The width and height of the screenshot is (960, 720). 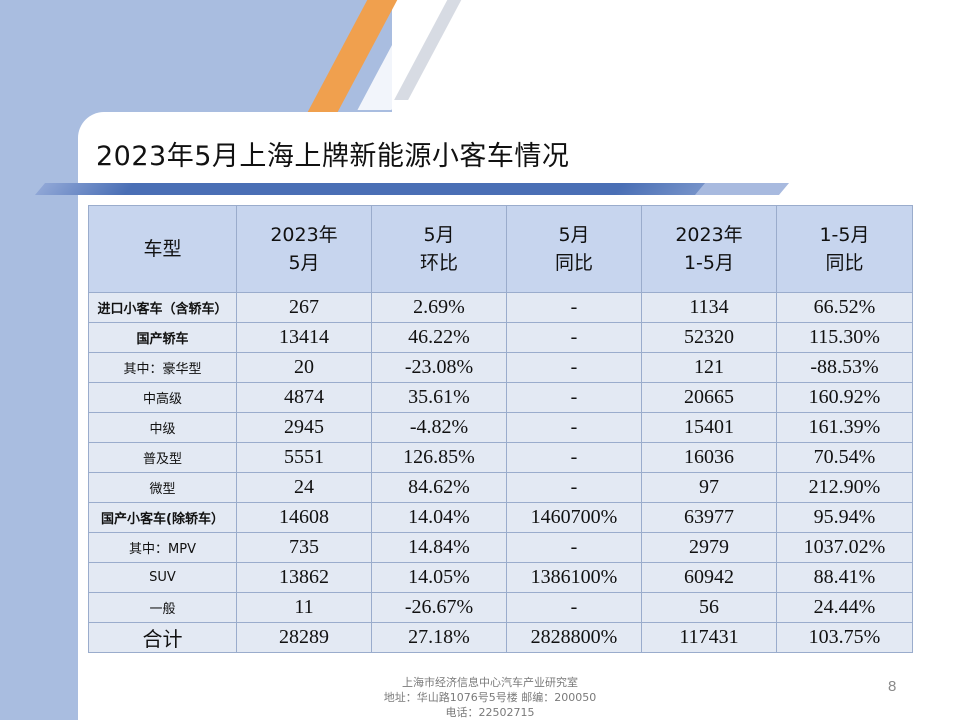 What do you see at coordinates (162, 249) in the screenshot?
I see `header-vehicle-type: 车型` at bounding box center [162, 249].